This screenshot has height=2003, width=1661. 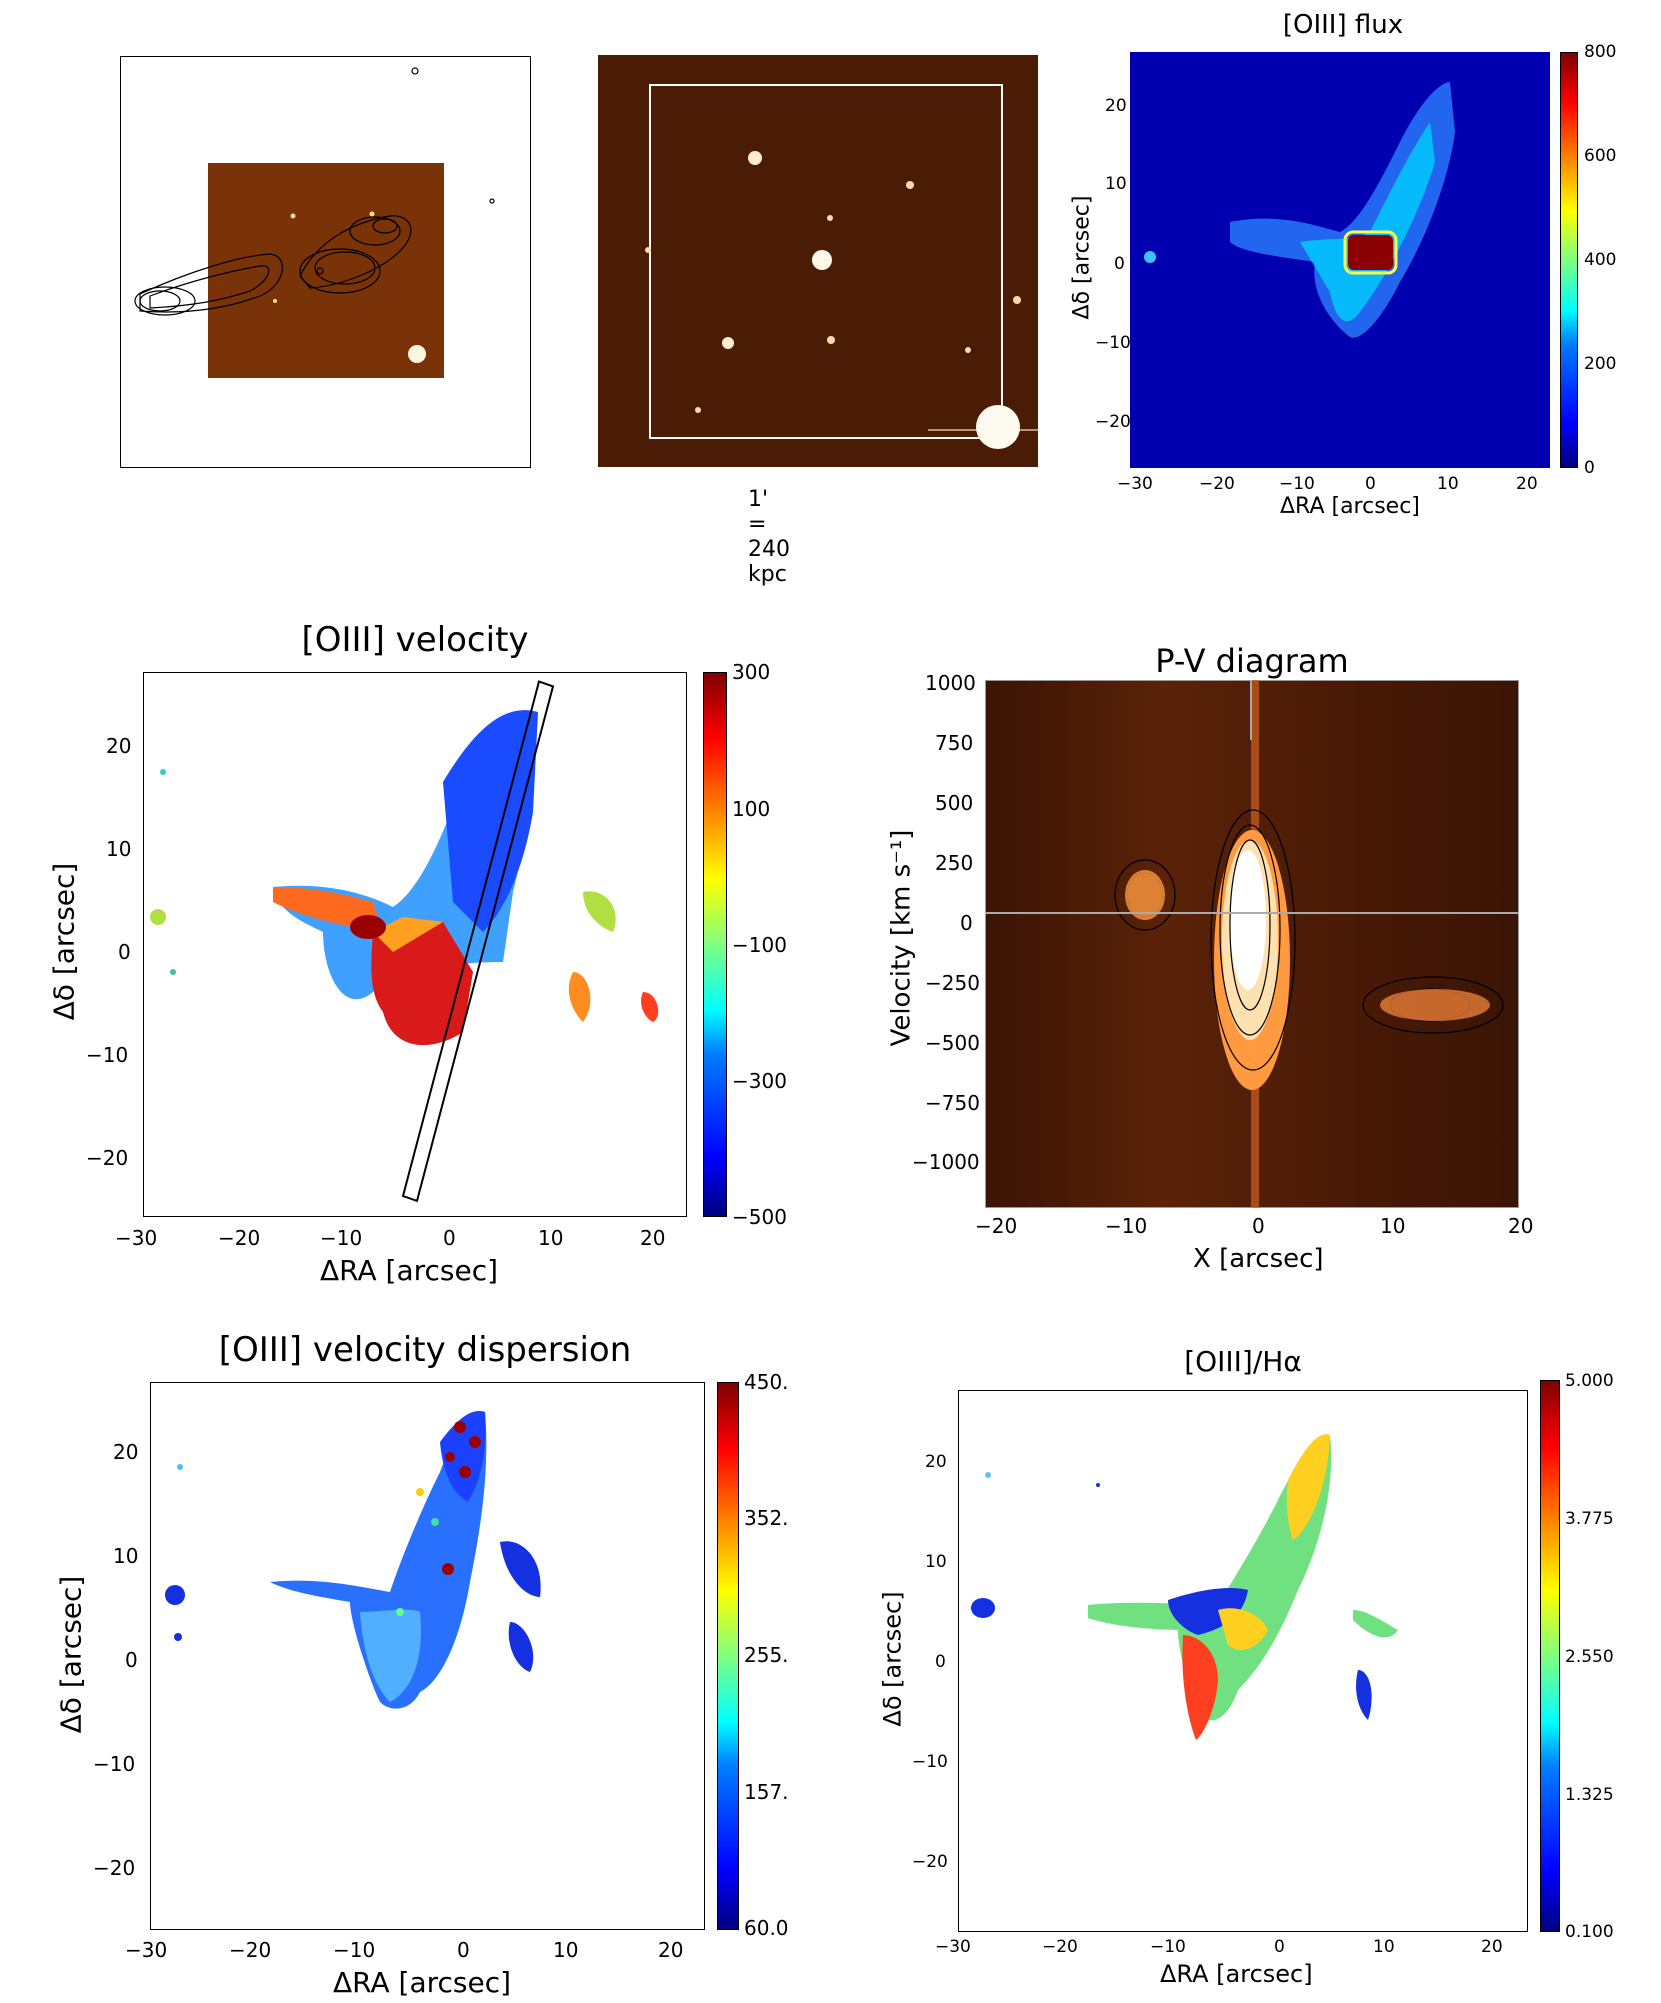 I want to click on colorbar-tick: −500, so click(x=759, y=1217).